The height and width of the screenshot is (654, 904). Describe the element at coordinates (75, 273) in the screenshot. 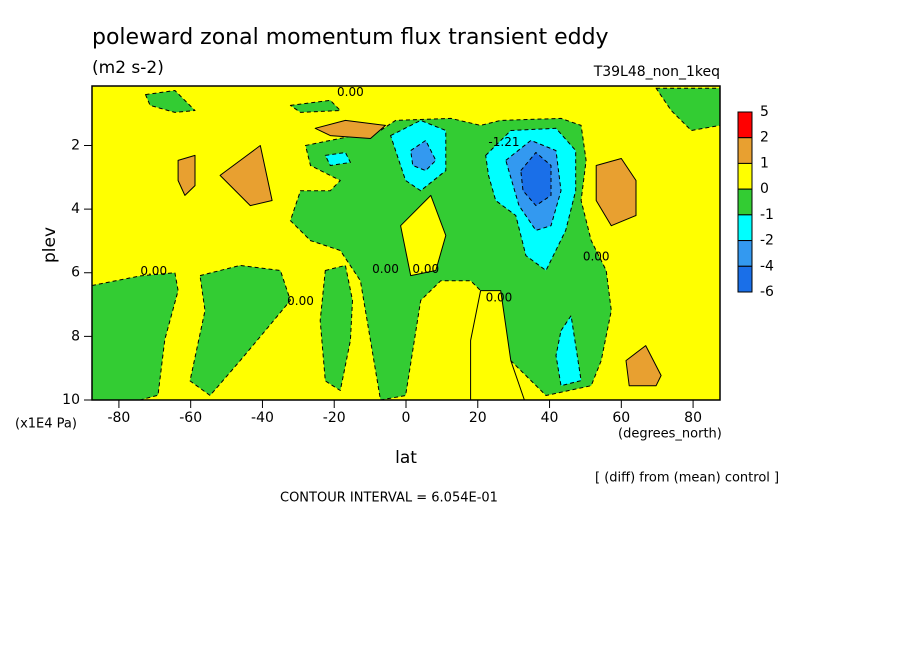

I see `y-tick-label: 6` at that location.